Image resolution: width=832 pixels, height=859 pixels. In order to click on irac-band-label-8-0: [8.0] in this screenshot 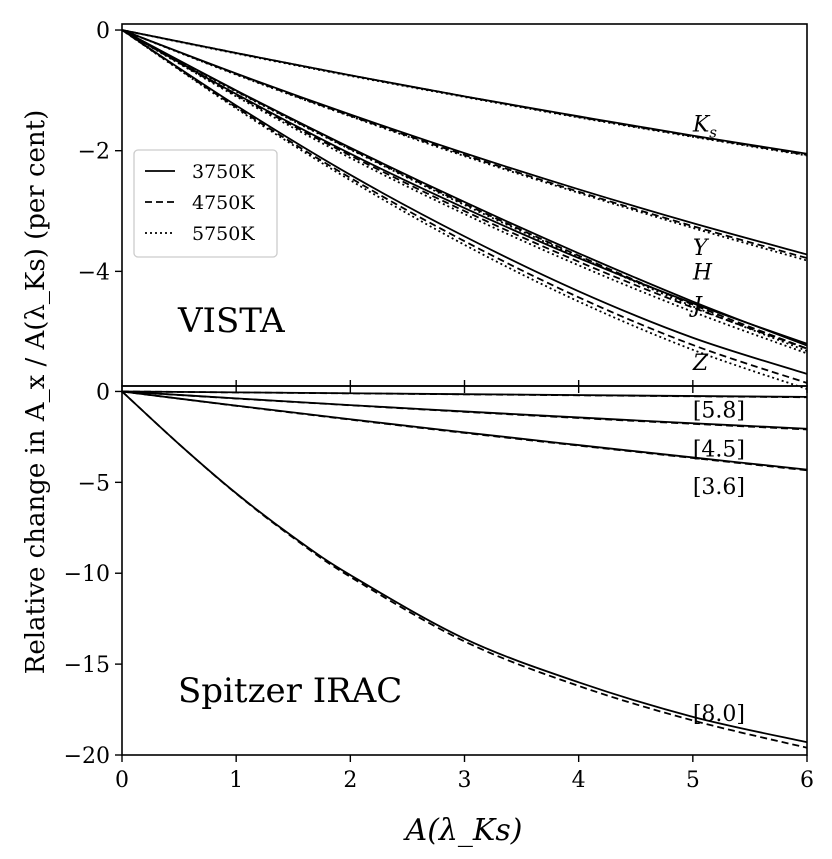, I will do `click(719, 714)`.